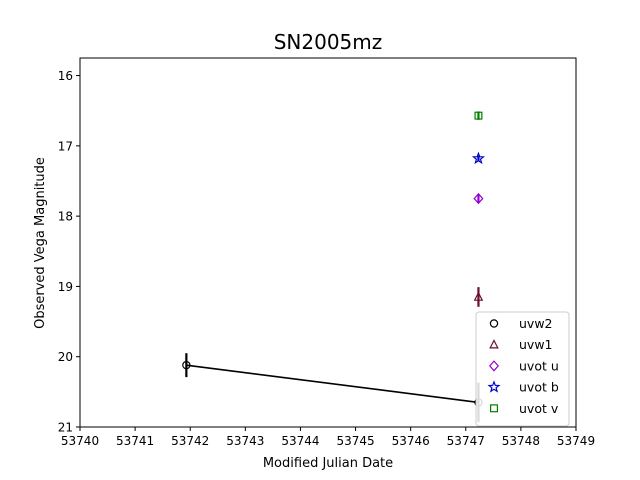 Image resolution: width=640 pixels, height=480 pixels. What do you see at coordinates (478, 198) in the screenshot?
I see `data-point-uvot-u` at bounding box center [478, 198].